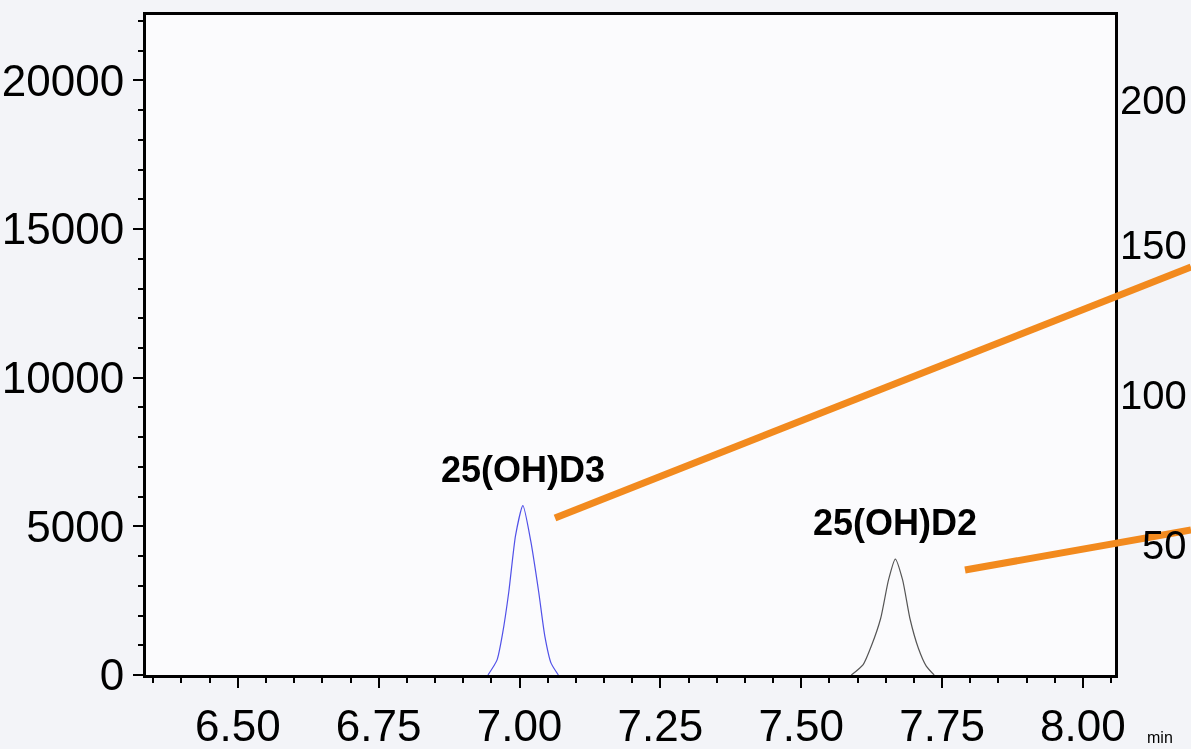 This screenshot has height=749, width=1191. What do you see at coordinates (519, 724) in the screenshot?
I see `x-tick-label: 7.00` at bounding box center [519, 724].